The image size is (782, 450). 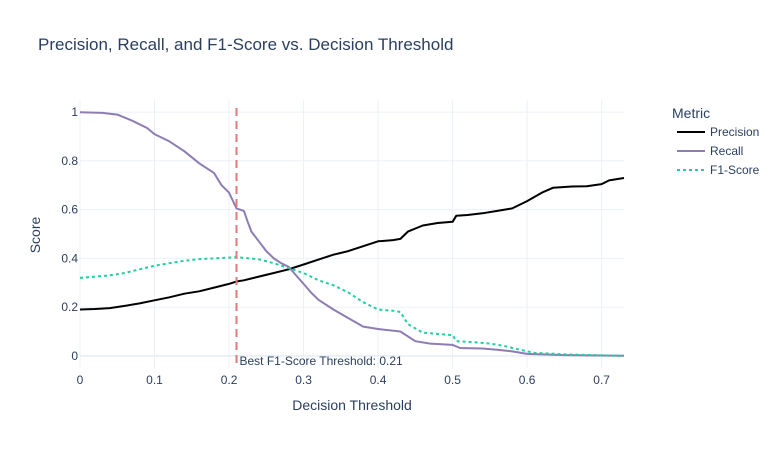 What do you see at coordinates (154, 380) in the screenshot?
I see `x-tick-label: 0.1` at bounding box center [154, 380].